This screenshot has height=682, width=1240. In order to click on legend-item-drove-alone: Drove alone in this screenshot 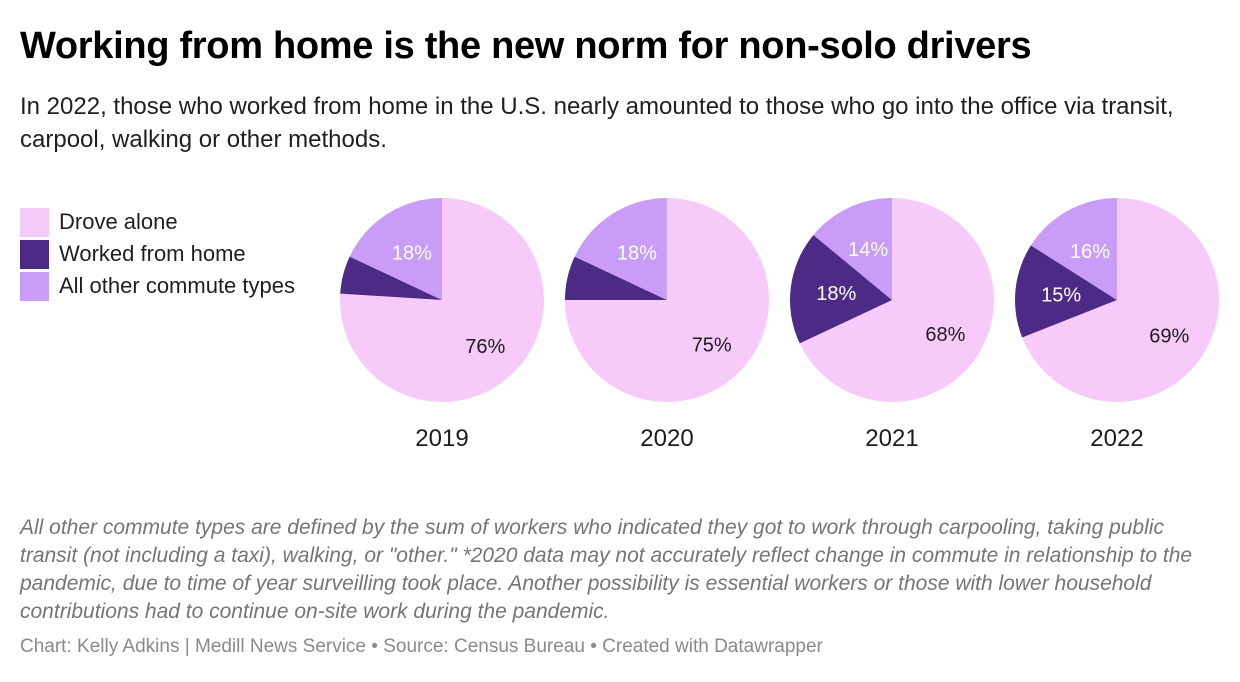, I will do `click(157, 222)`.